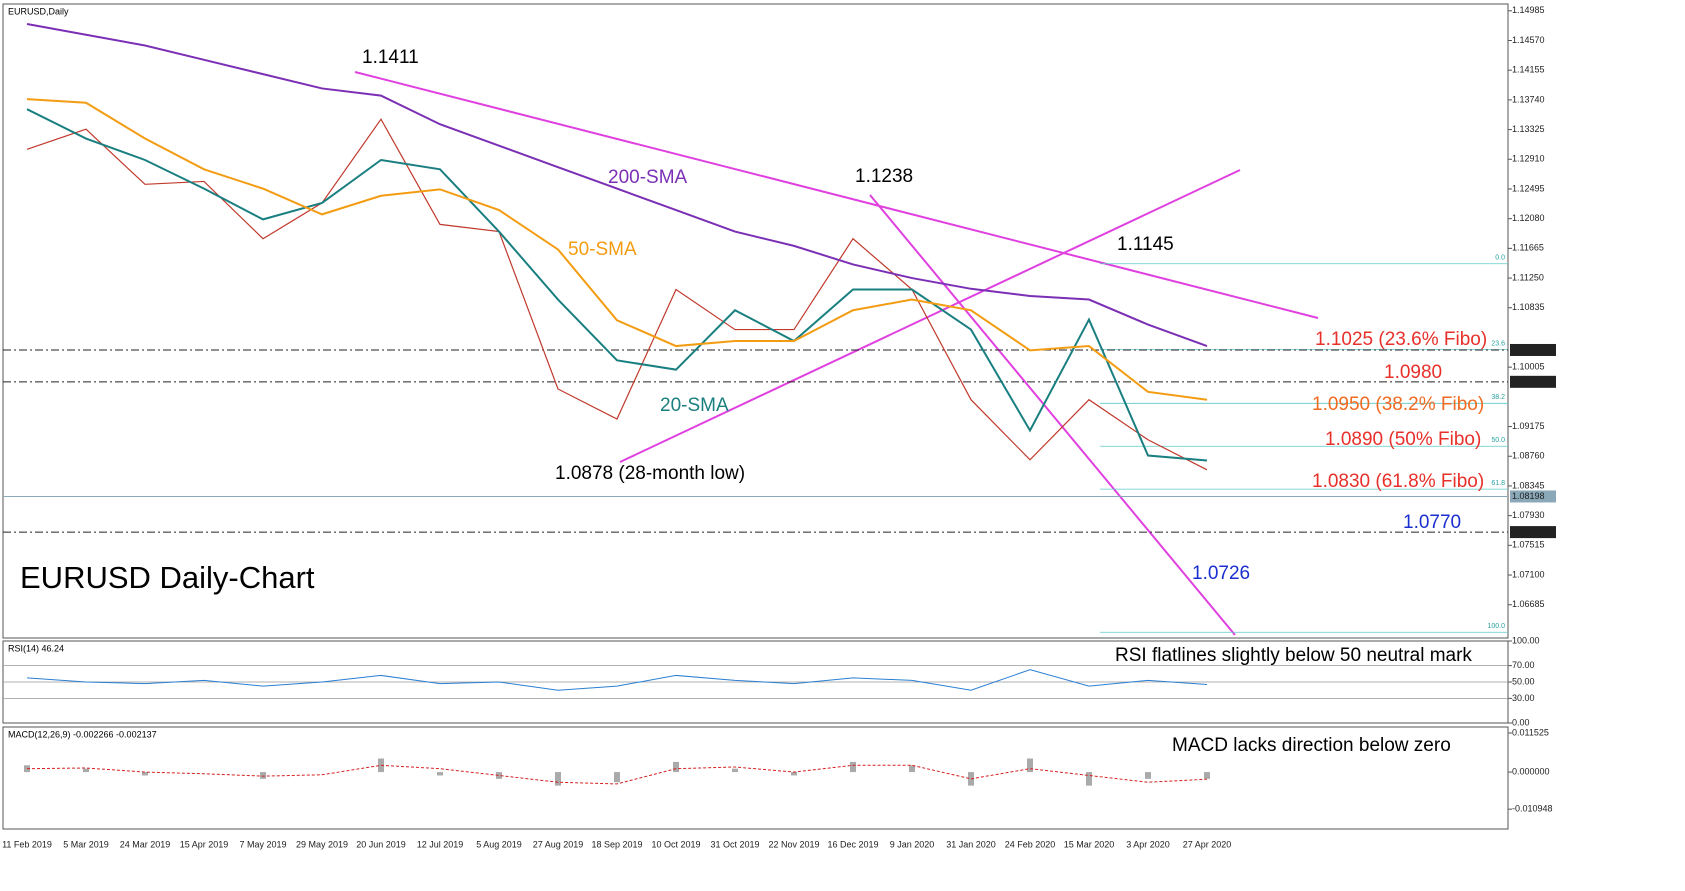 The image size is (1685, 891). What do you see at coordinates (971, 844) in the screenshot?
I see `x-tick-label: 31 Jan 2020` at bounding box center [971, 844].